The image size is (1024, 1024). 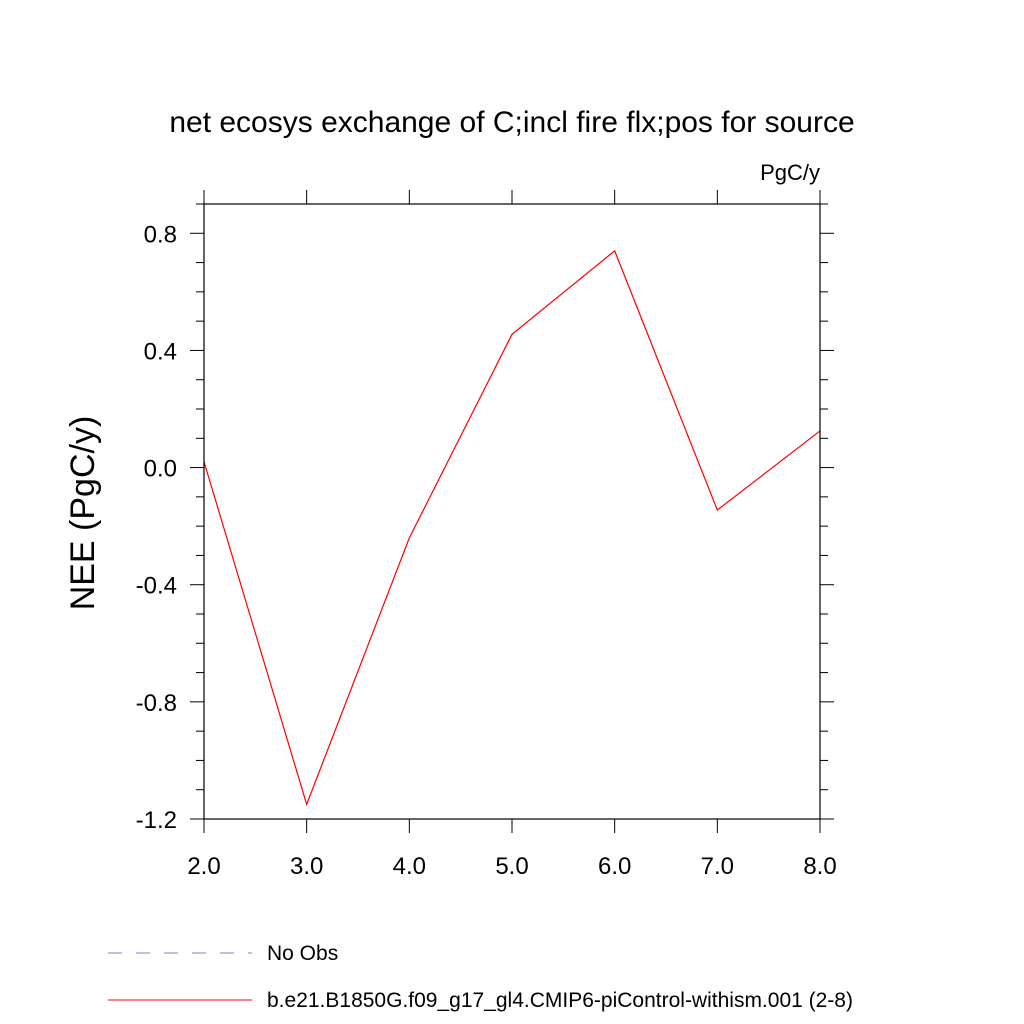 I want to click on y-tick-label: -0.8, so click(x=156, y=703).